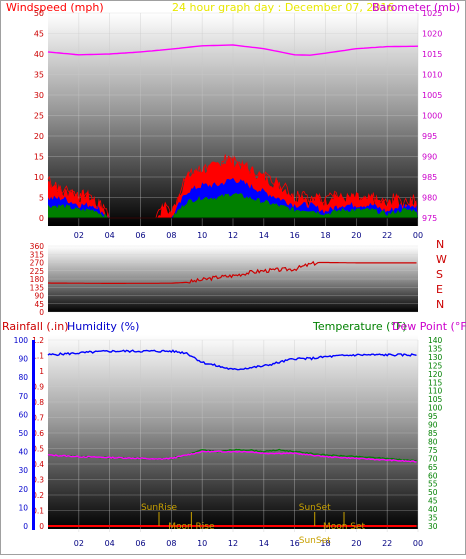 The image size is (466, 559). Describe the element at coordinates (429, 157) in the screenshot. I see `barometer-y-tick-label: 990` at that location.